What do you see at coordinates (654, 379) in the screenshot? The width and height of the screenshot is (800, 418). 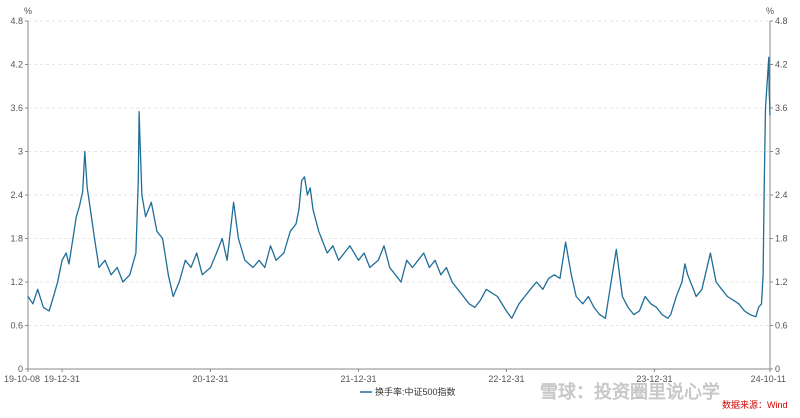 I see `x-tick-label: 23-12-31` at bounding box center [654, 379].